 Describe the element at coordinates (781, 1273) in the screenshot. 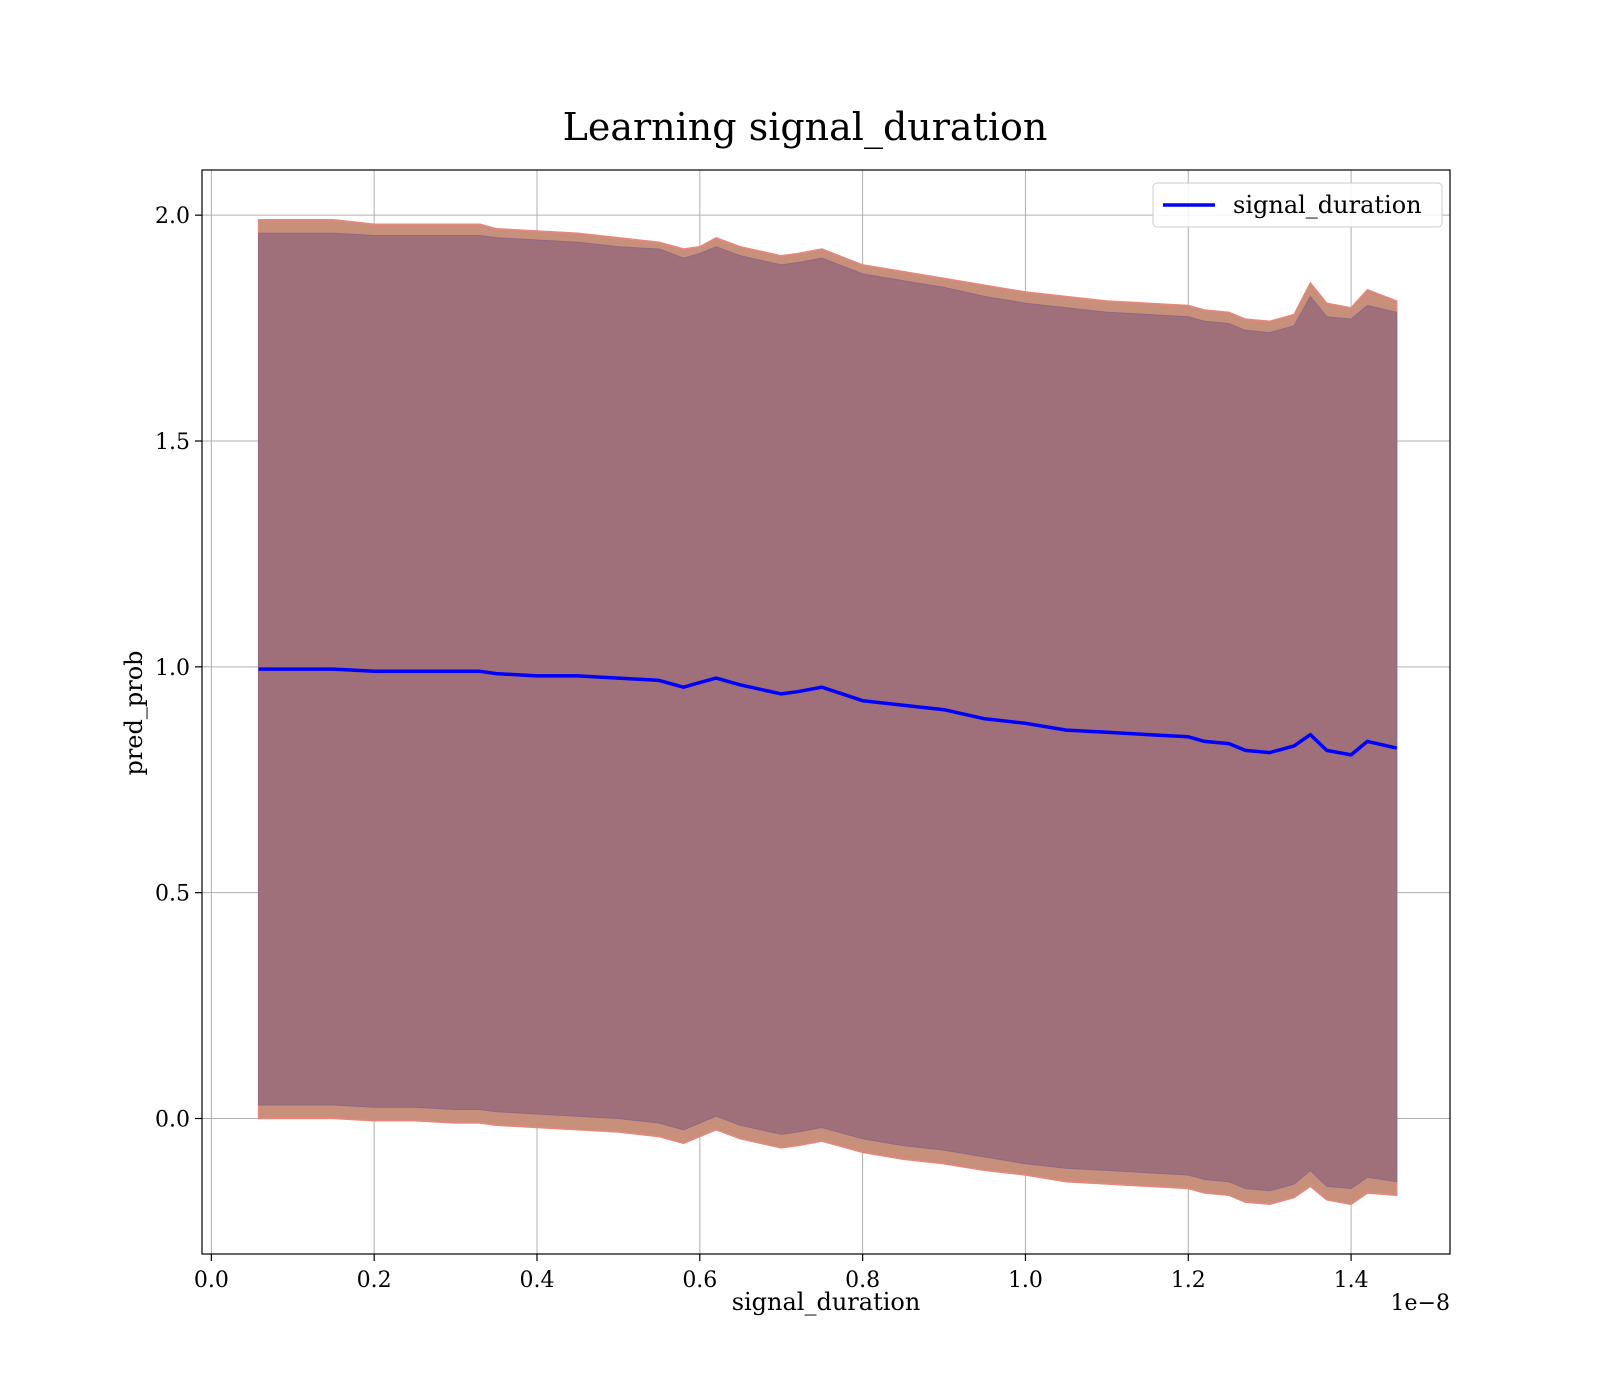

I see `x-axis-ticks: 0.0 0.2 0.4 0.6 0.8 1.0 1.2 1.4` at that location.